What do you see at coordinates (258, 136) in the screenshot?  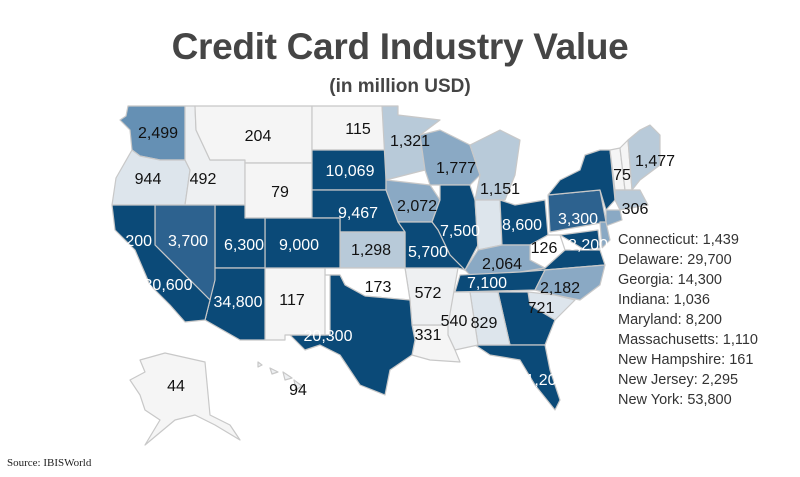 I see `label-mt: 204` at bounding box center [258, 136].